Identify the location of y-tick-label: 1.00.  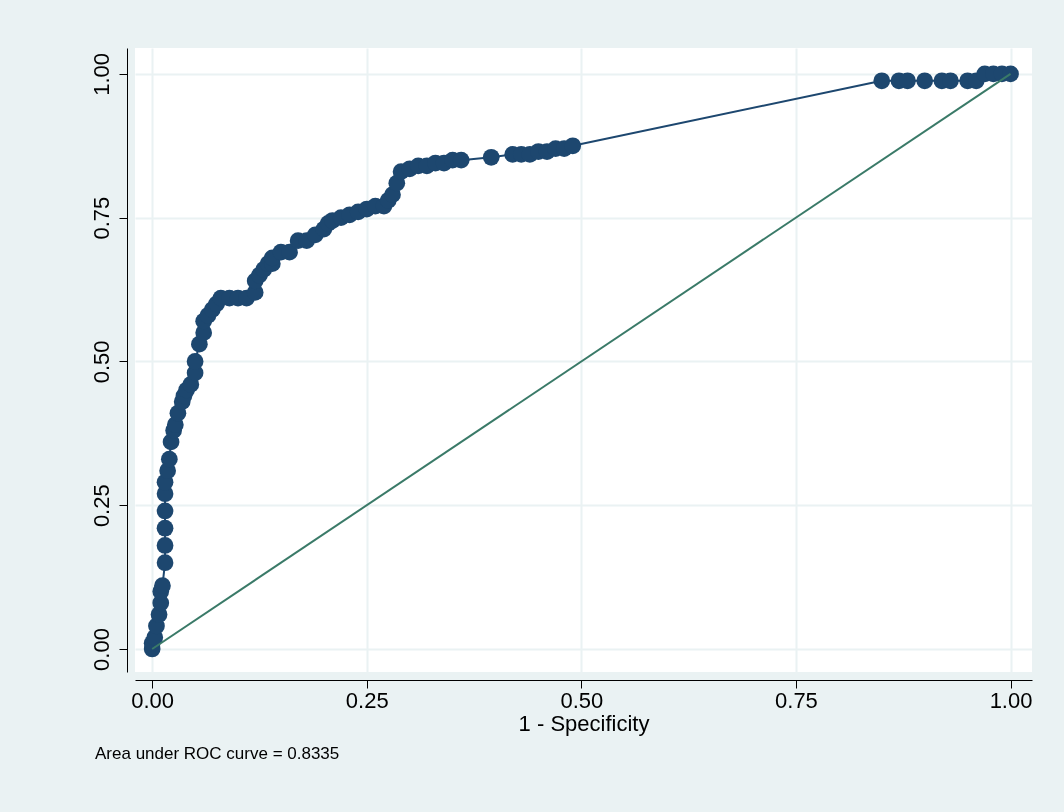
(101, 74).